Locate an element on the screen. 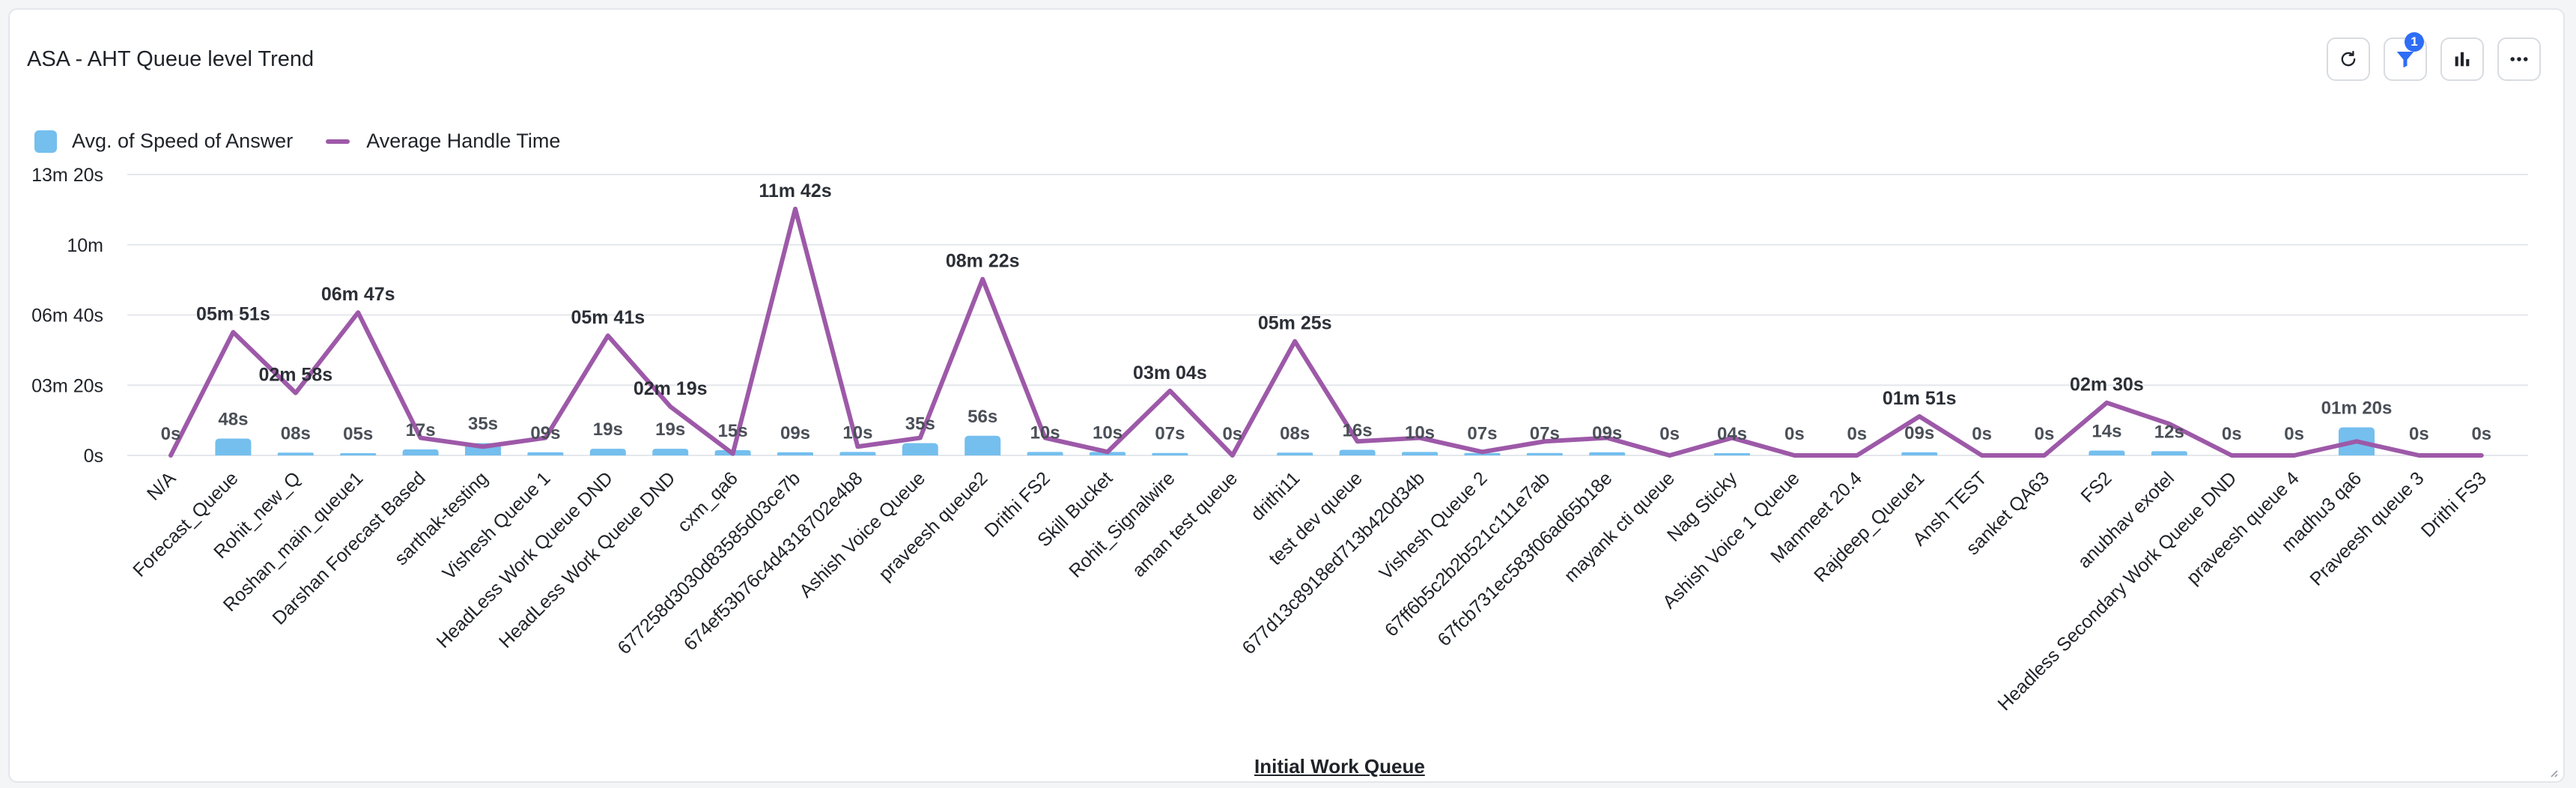 The width and height of the screenshot is (2576, 788). line-data-label: 03m 04s is located at coordinates (1170, 373).